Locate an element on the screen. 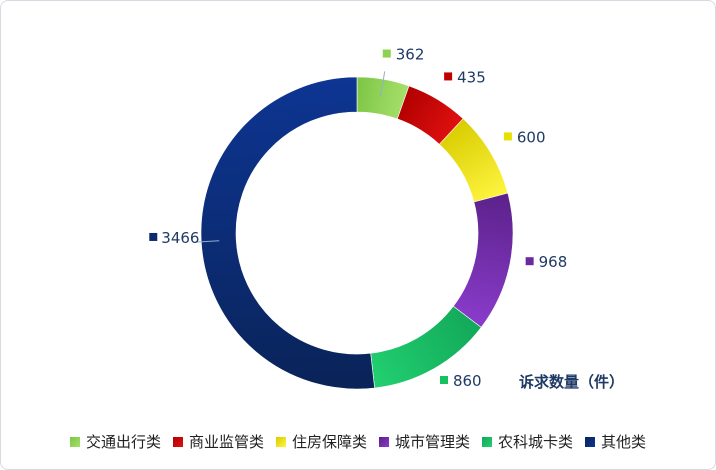 The height and width of the screenshot is (470, 716). data-label-2: 435 is located at coordinates (465, 77).